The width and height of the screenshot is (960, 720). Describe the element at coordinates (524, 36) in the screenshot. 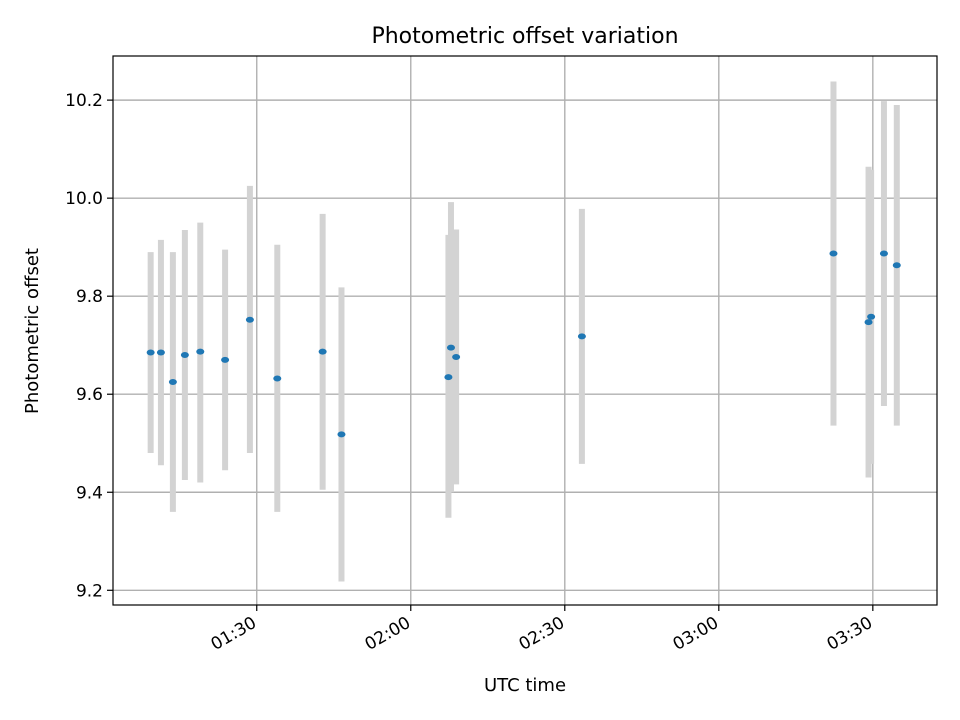

I see `chart-title: Photometric offset variation` at that location.